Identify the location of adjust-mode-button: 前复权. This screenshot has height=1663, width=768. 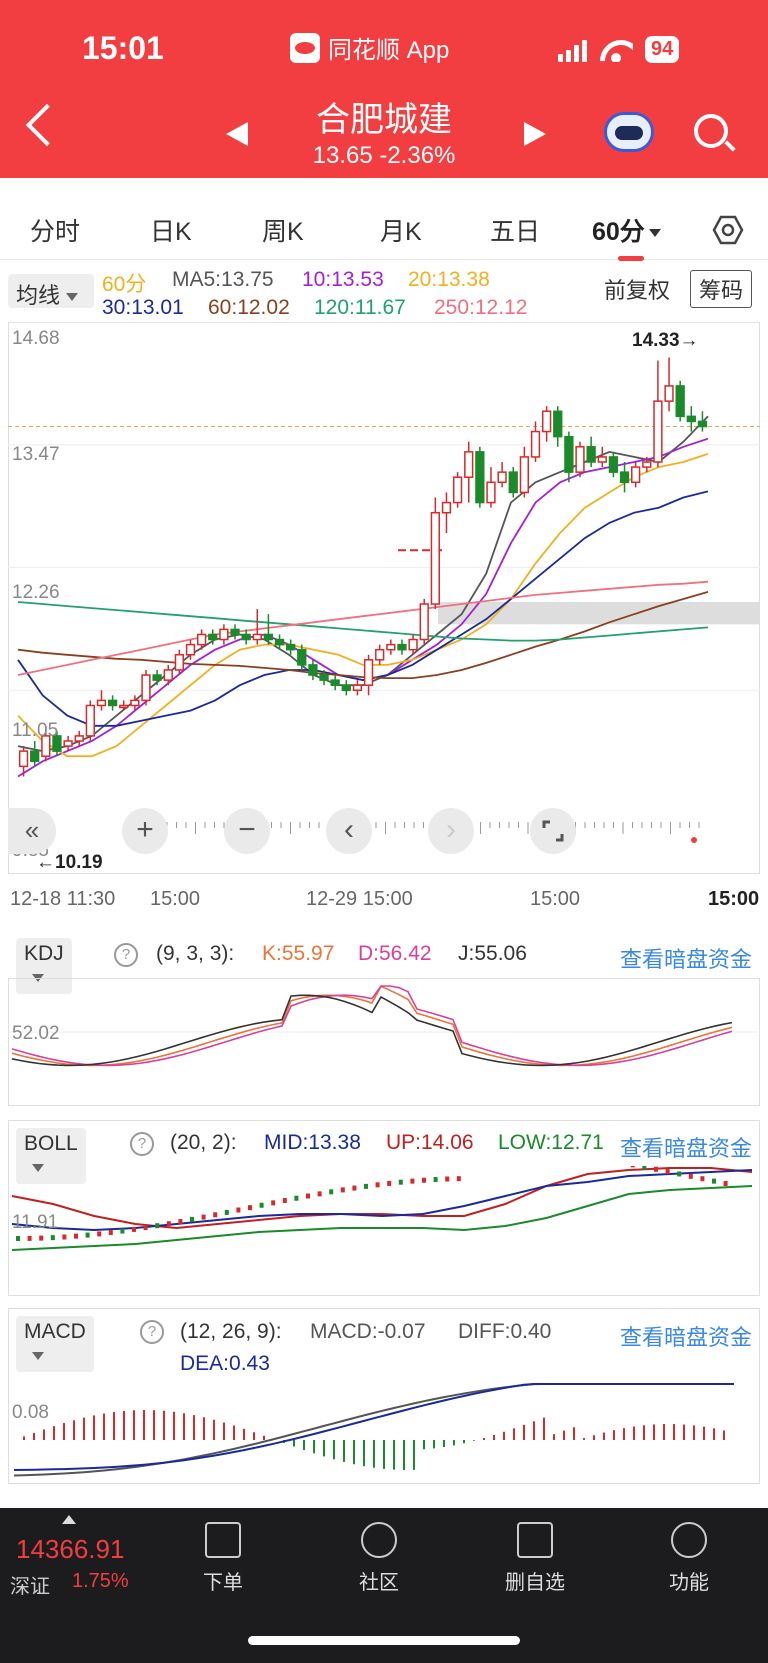
(637, 290).